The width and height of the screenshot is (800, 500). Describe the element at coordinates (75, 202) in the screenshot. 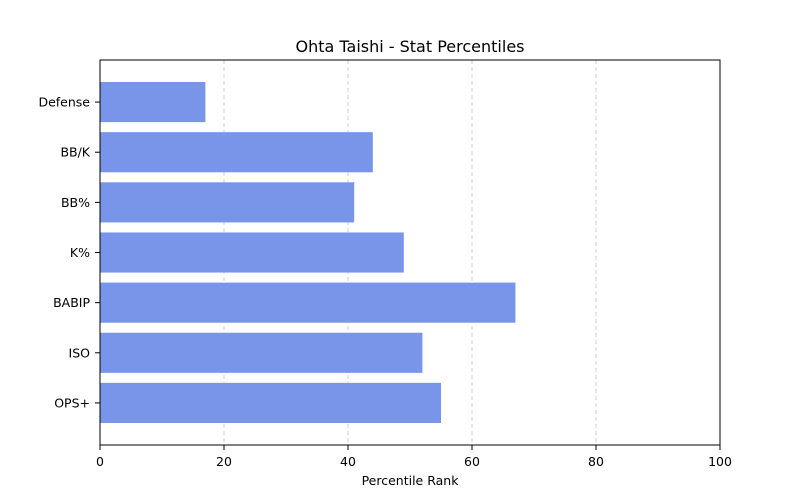

I see `y-tick-label: BB%` at that location.